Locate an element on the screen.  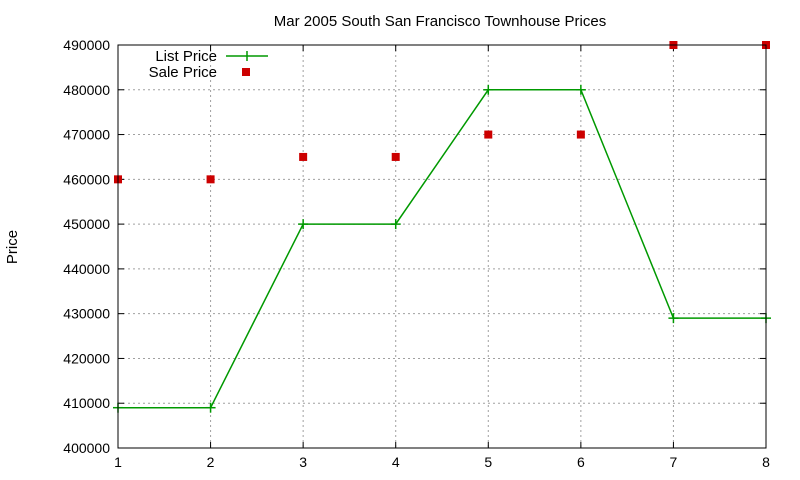
y-tick-label: 440000 is located at coordinates (86, 269).